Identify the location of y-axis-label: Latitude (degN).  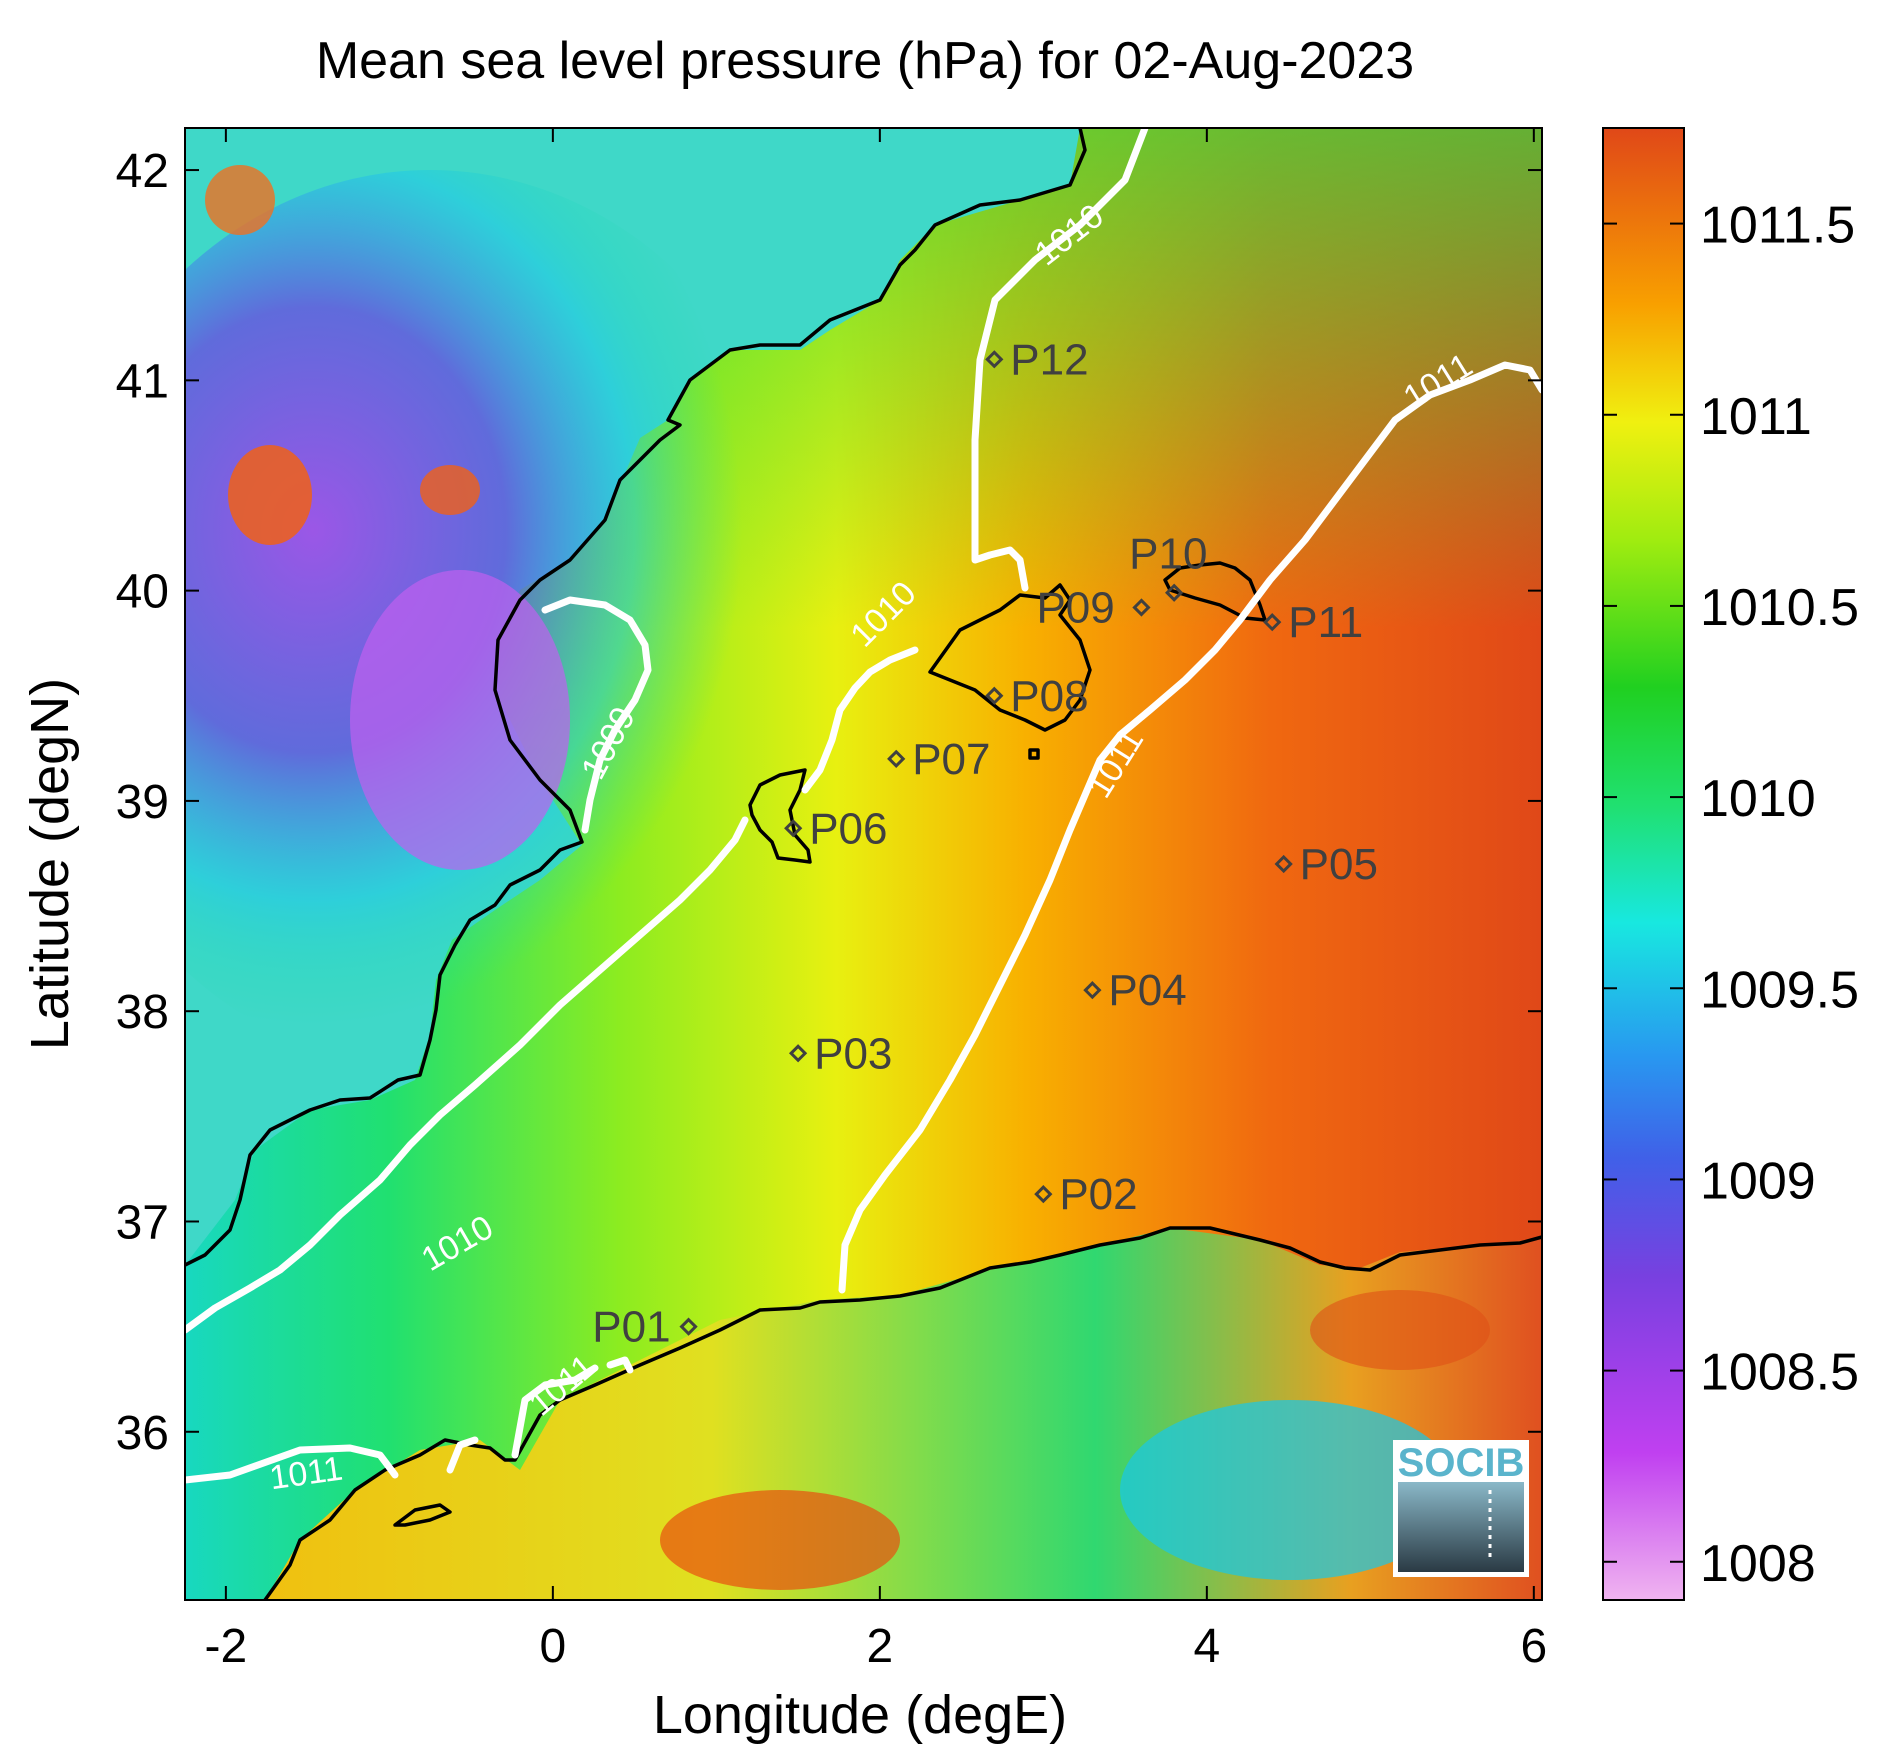
(50, 864).